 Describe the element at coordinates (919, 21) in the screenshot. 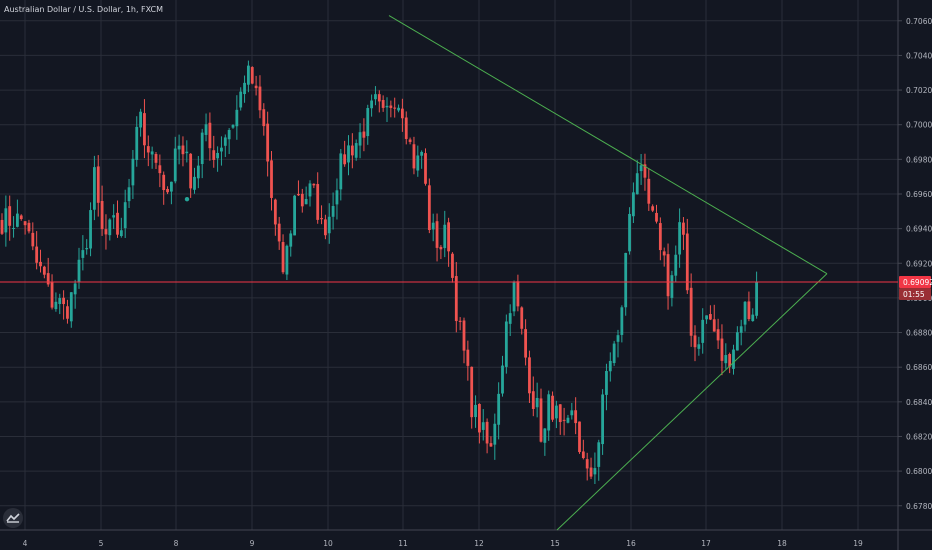

I see `price-axis-label: 0.70600` at that location.